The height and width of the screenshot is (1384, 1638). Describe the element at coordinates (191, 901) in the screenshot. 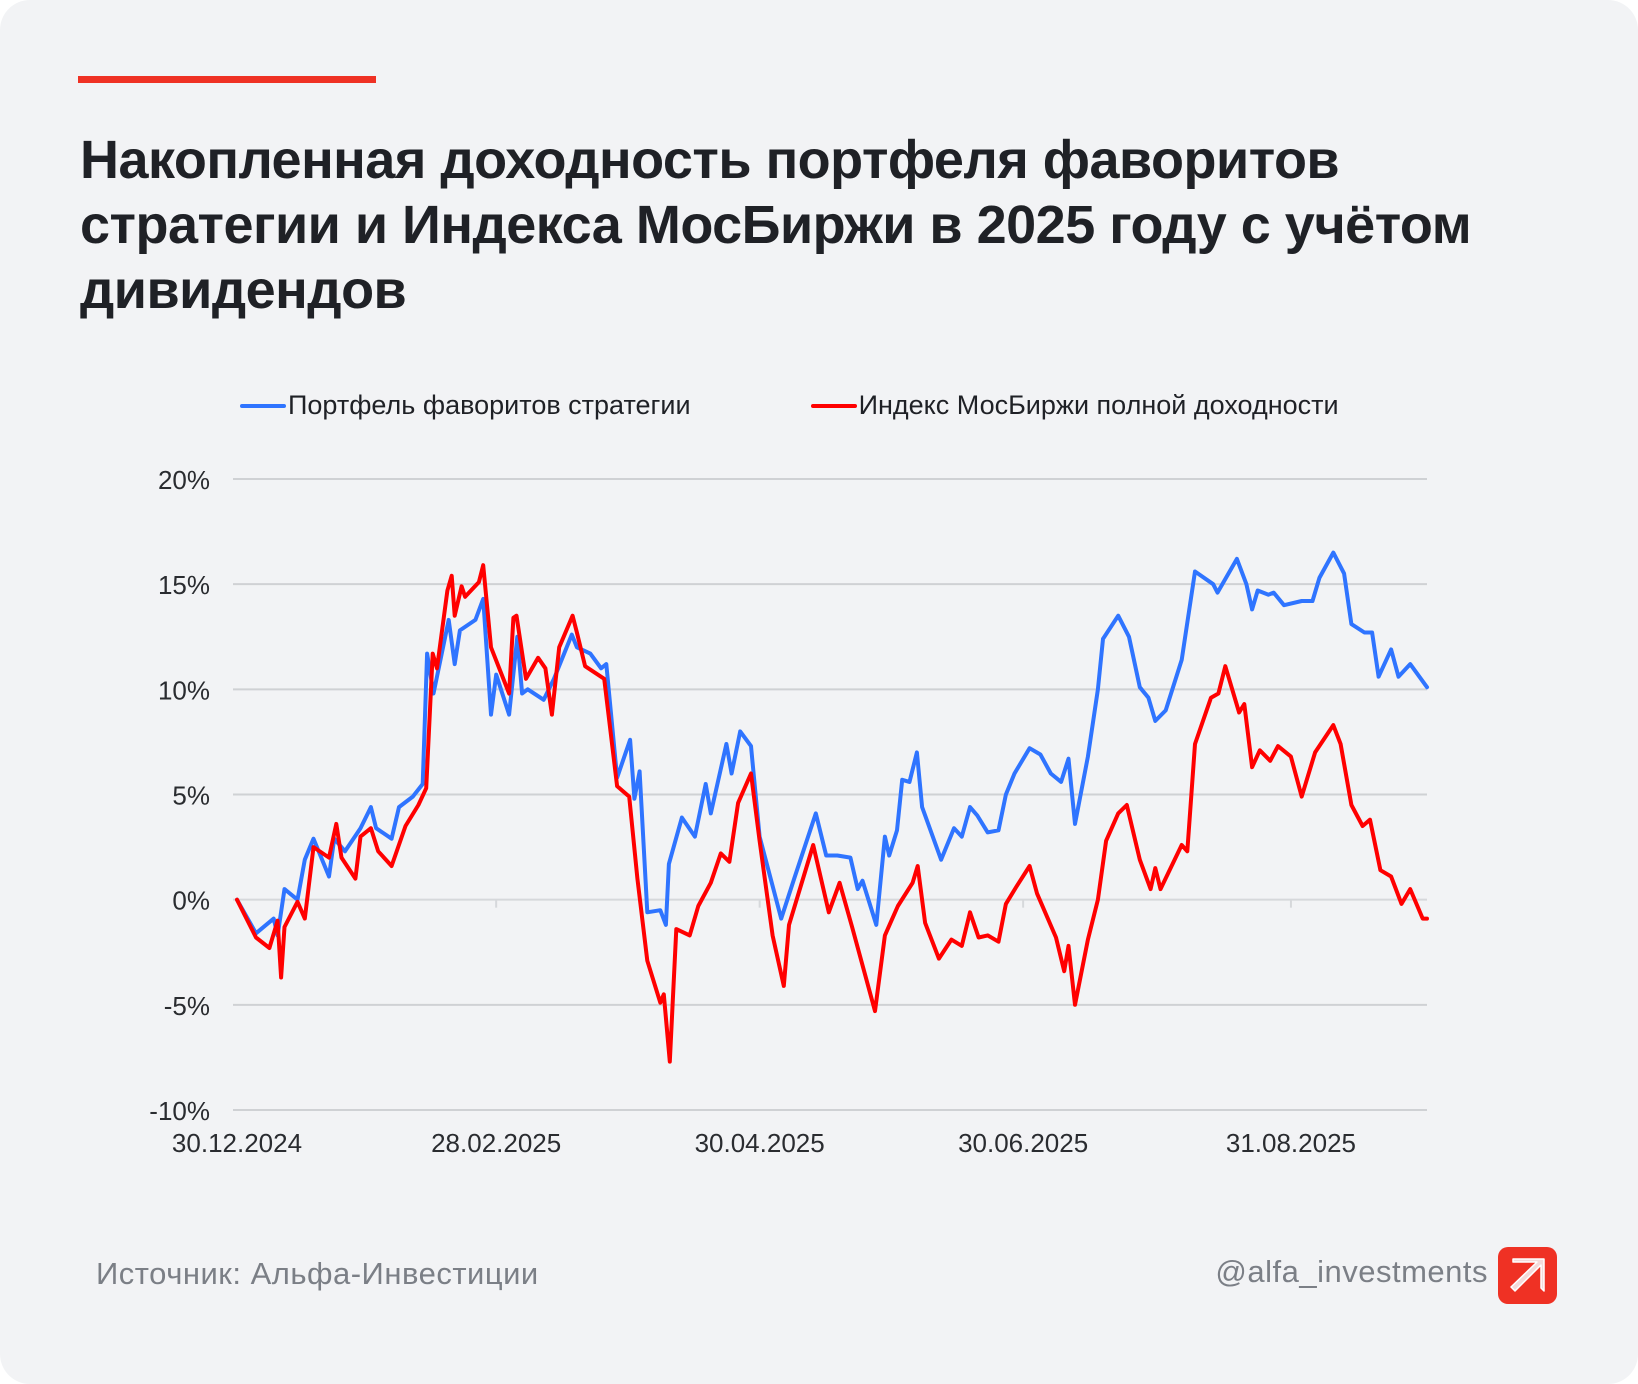

I see `y-tick-label: 0%` at that location.